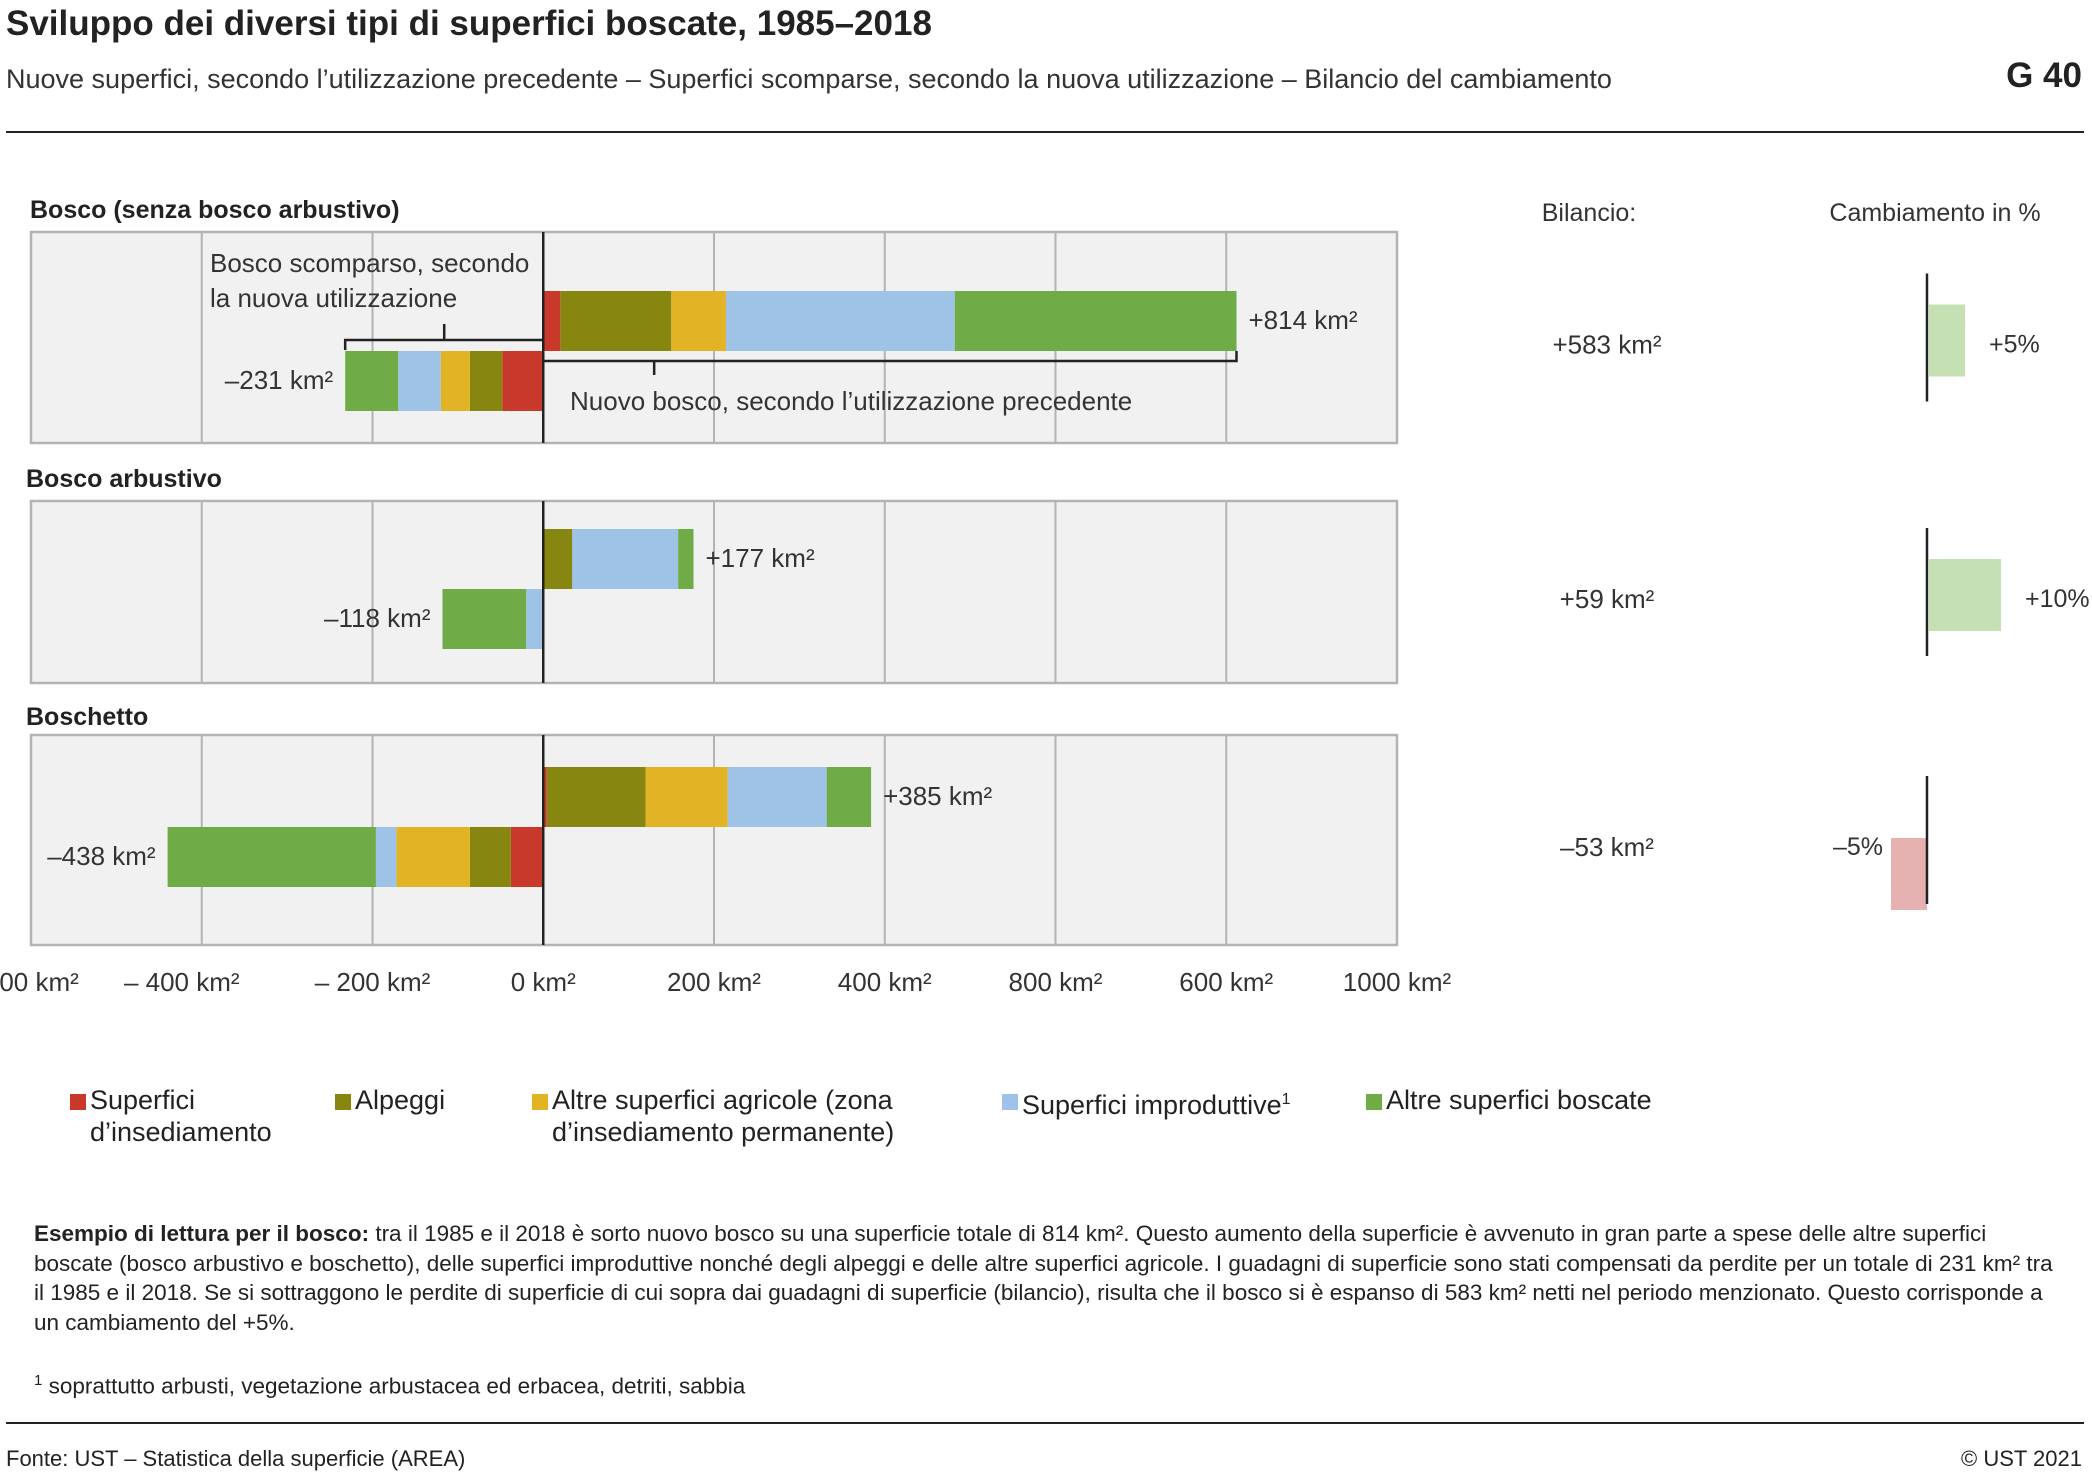  Describe the element at coordinates (714, 982) in the screenshot. I see `x-tick-label: 200 km²` at that location.